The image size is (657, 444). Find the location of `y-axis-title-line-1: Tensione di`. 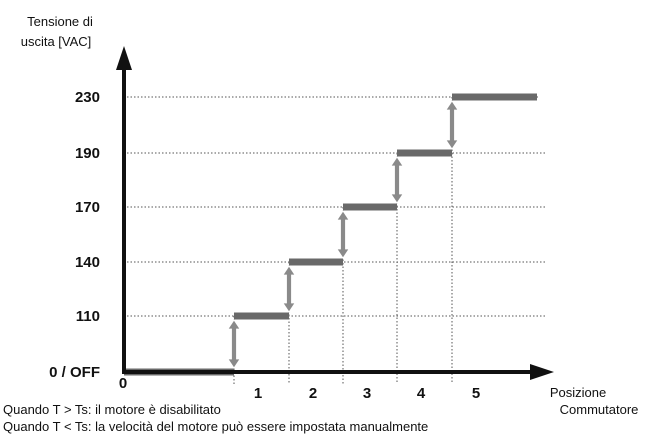

y-axis-title-line-1: Tensione di is located at coordinates (60, 21).